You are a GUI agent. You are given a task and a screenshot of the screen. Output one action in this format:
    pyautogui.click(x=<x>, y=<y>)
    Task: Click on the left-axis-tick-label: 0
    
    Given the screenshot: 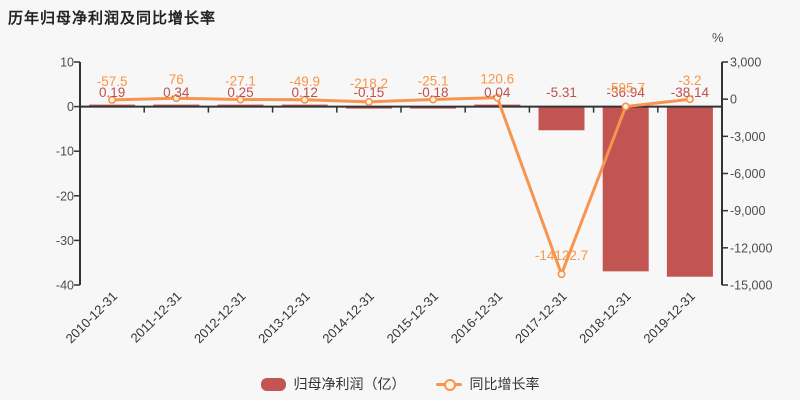 What is the action you would take?
    pyautogui.click(x=70, y=107)
    